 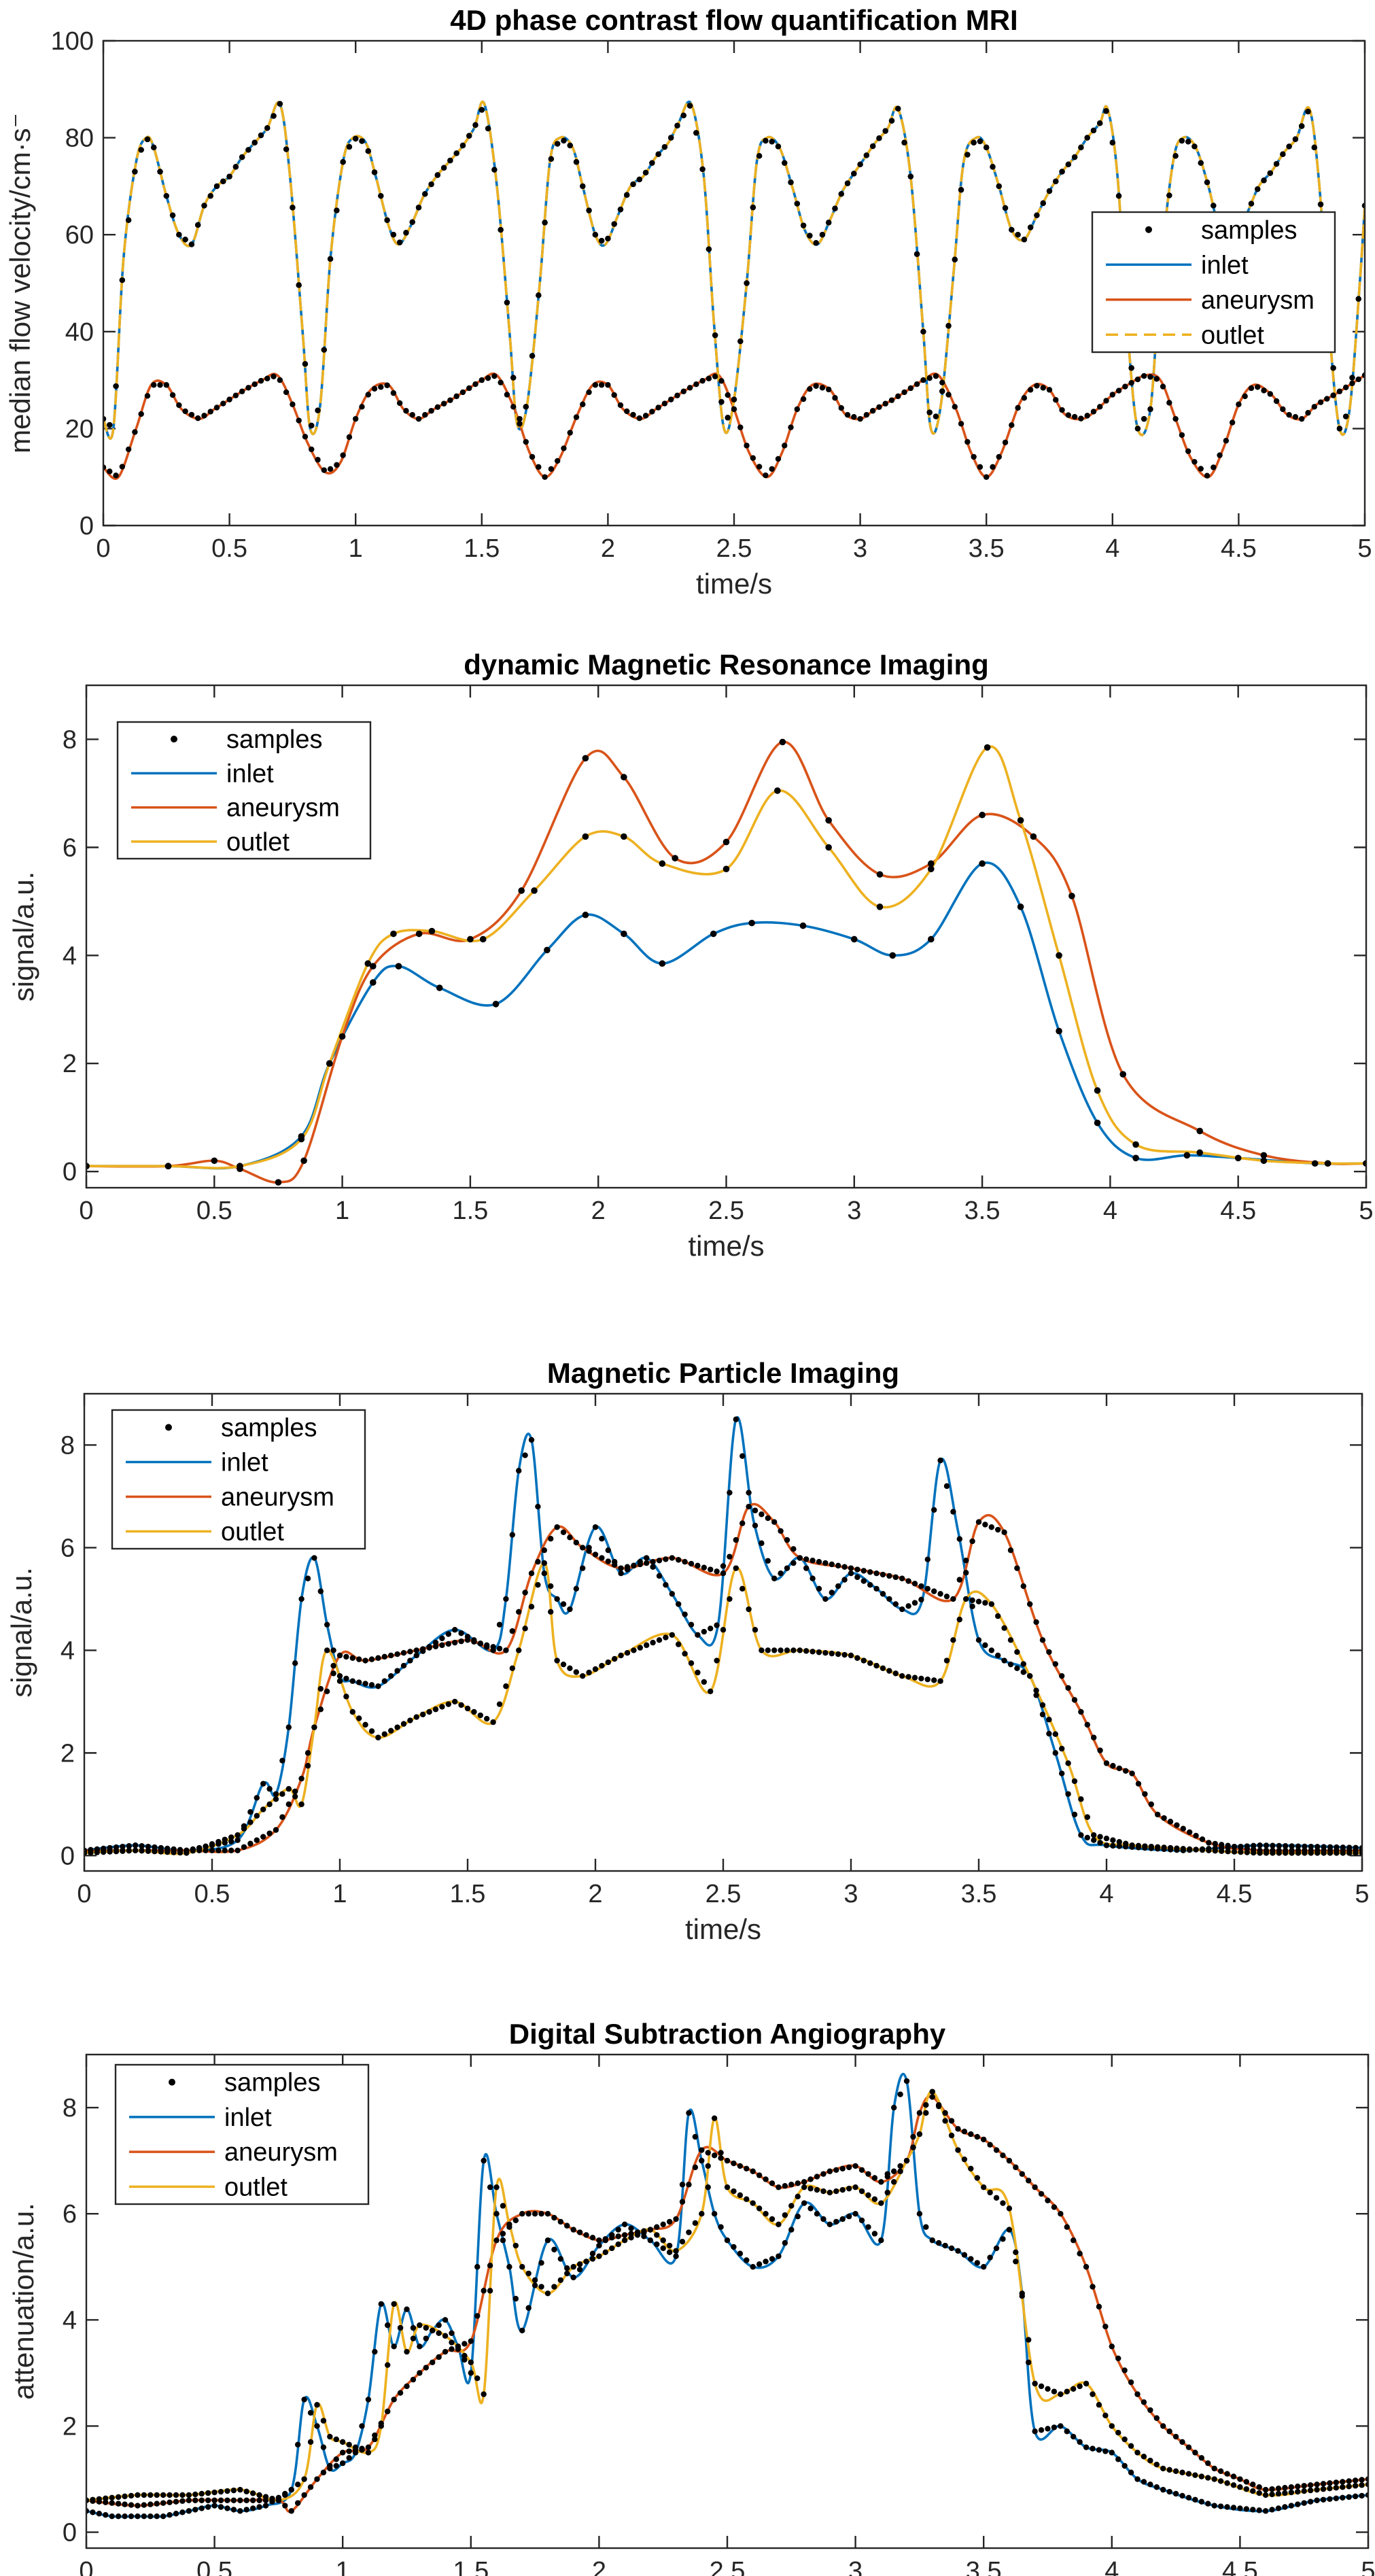 I want to click on y-axis-label: median flow velocity/cm·s⁻, so click(x=20, y=283).